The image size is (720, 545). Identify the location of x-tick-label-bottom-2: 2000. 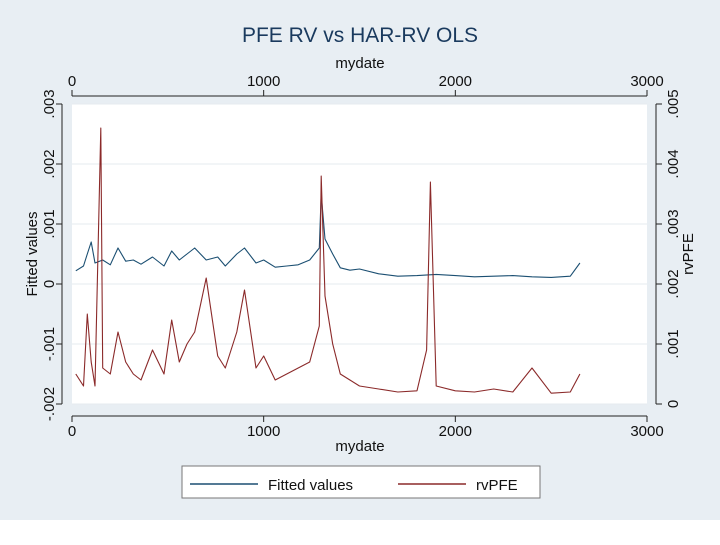
(455, 431).